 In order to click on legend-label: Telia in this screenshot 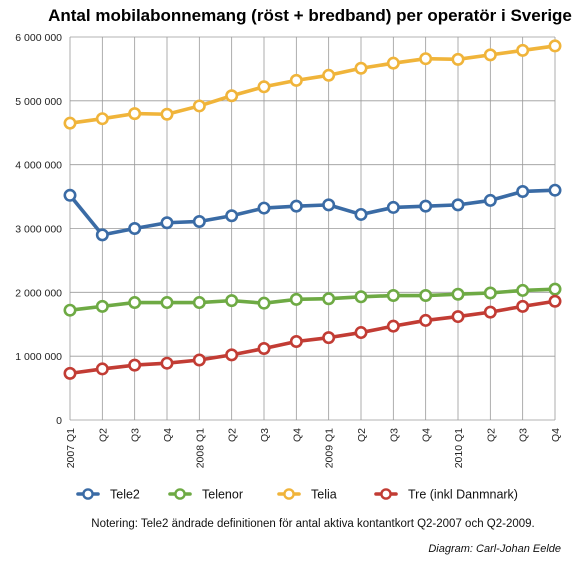, I will do `click(324, 495)`.